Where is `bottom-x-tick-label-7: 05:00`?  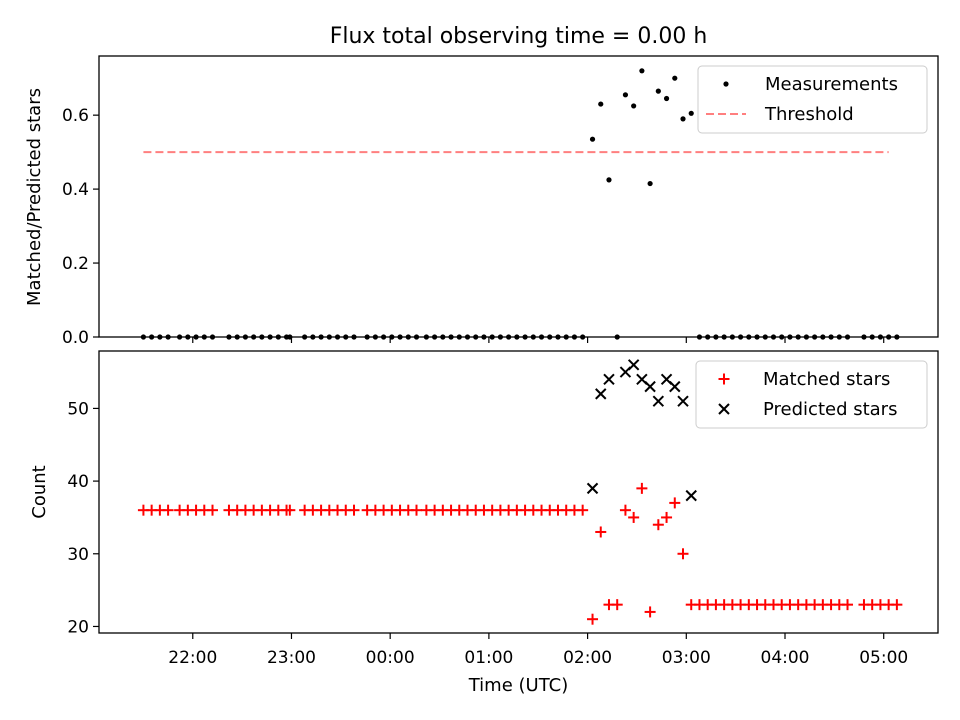 bottom-x-tick-label-7: 05:00 is located at coordinates (883, 658).